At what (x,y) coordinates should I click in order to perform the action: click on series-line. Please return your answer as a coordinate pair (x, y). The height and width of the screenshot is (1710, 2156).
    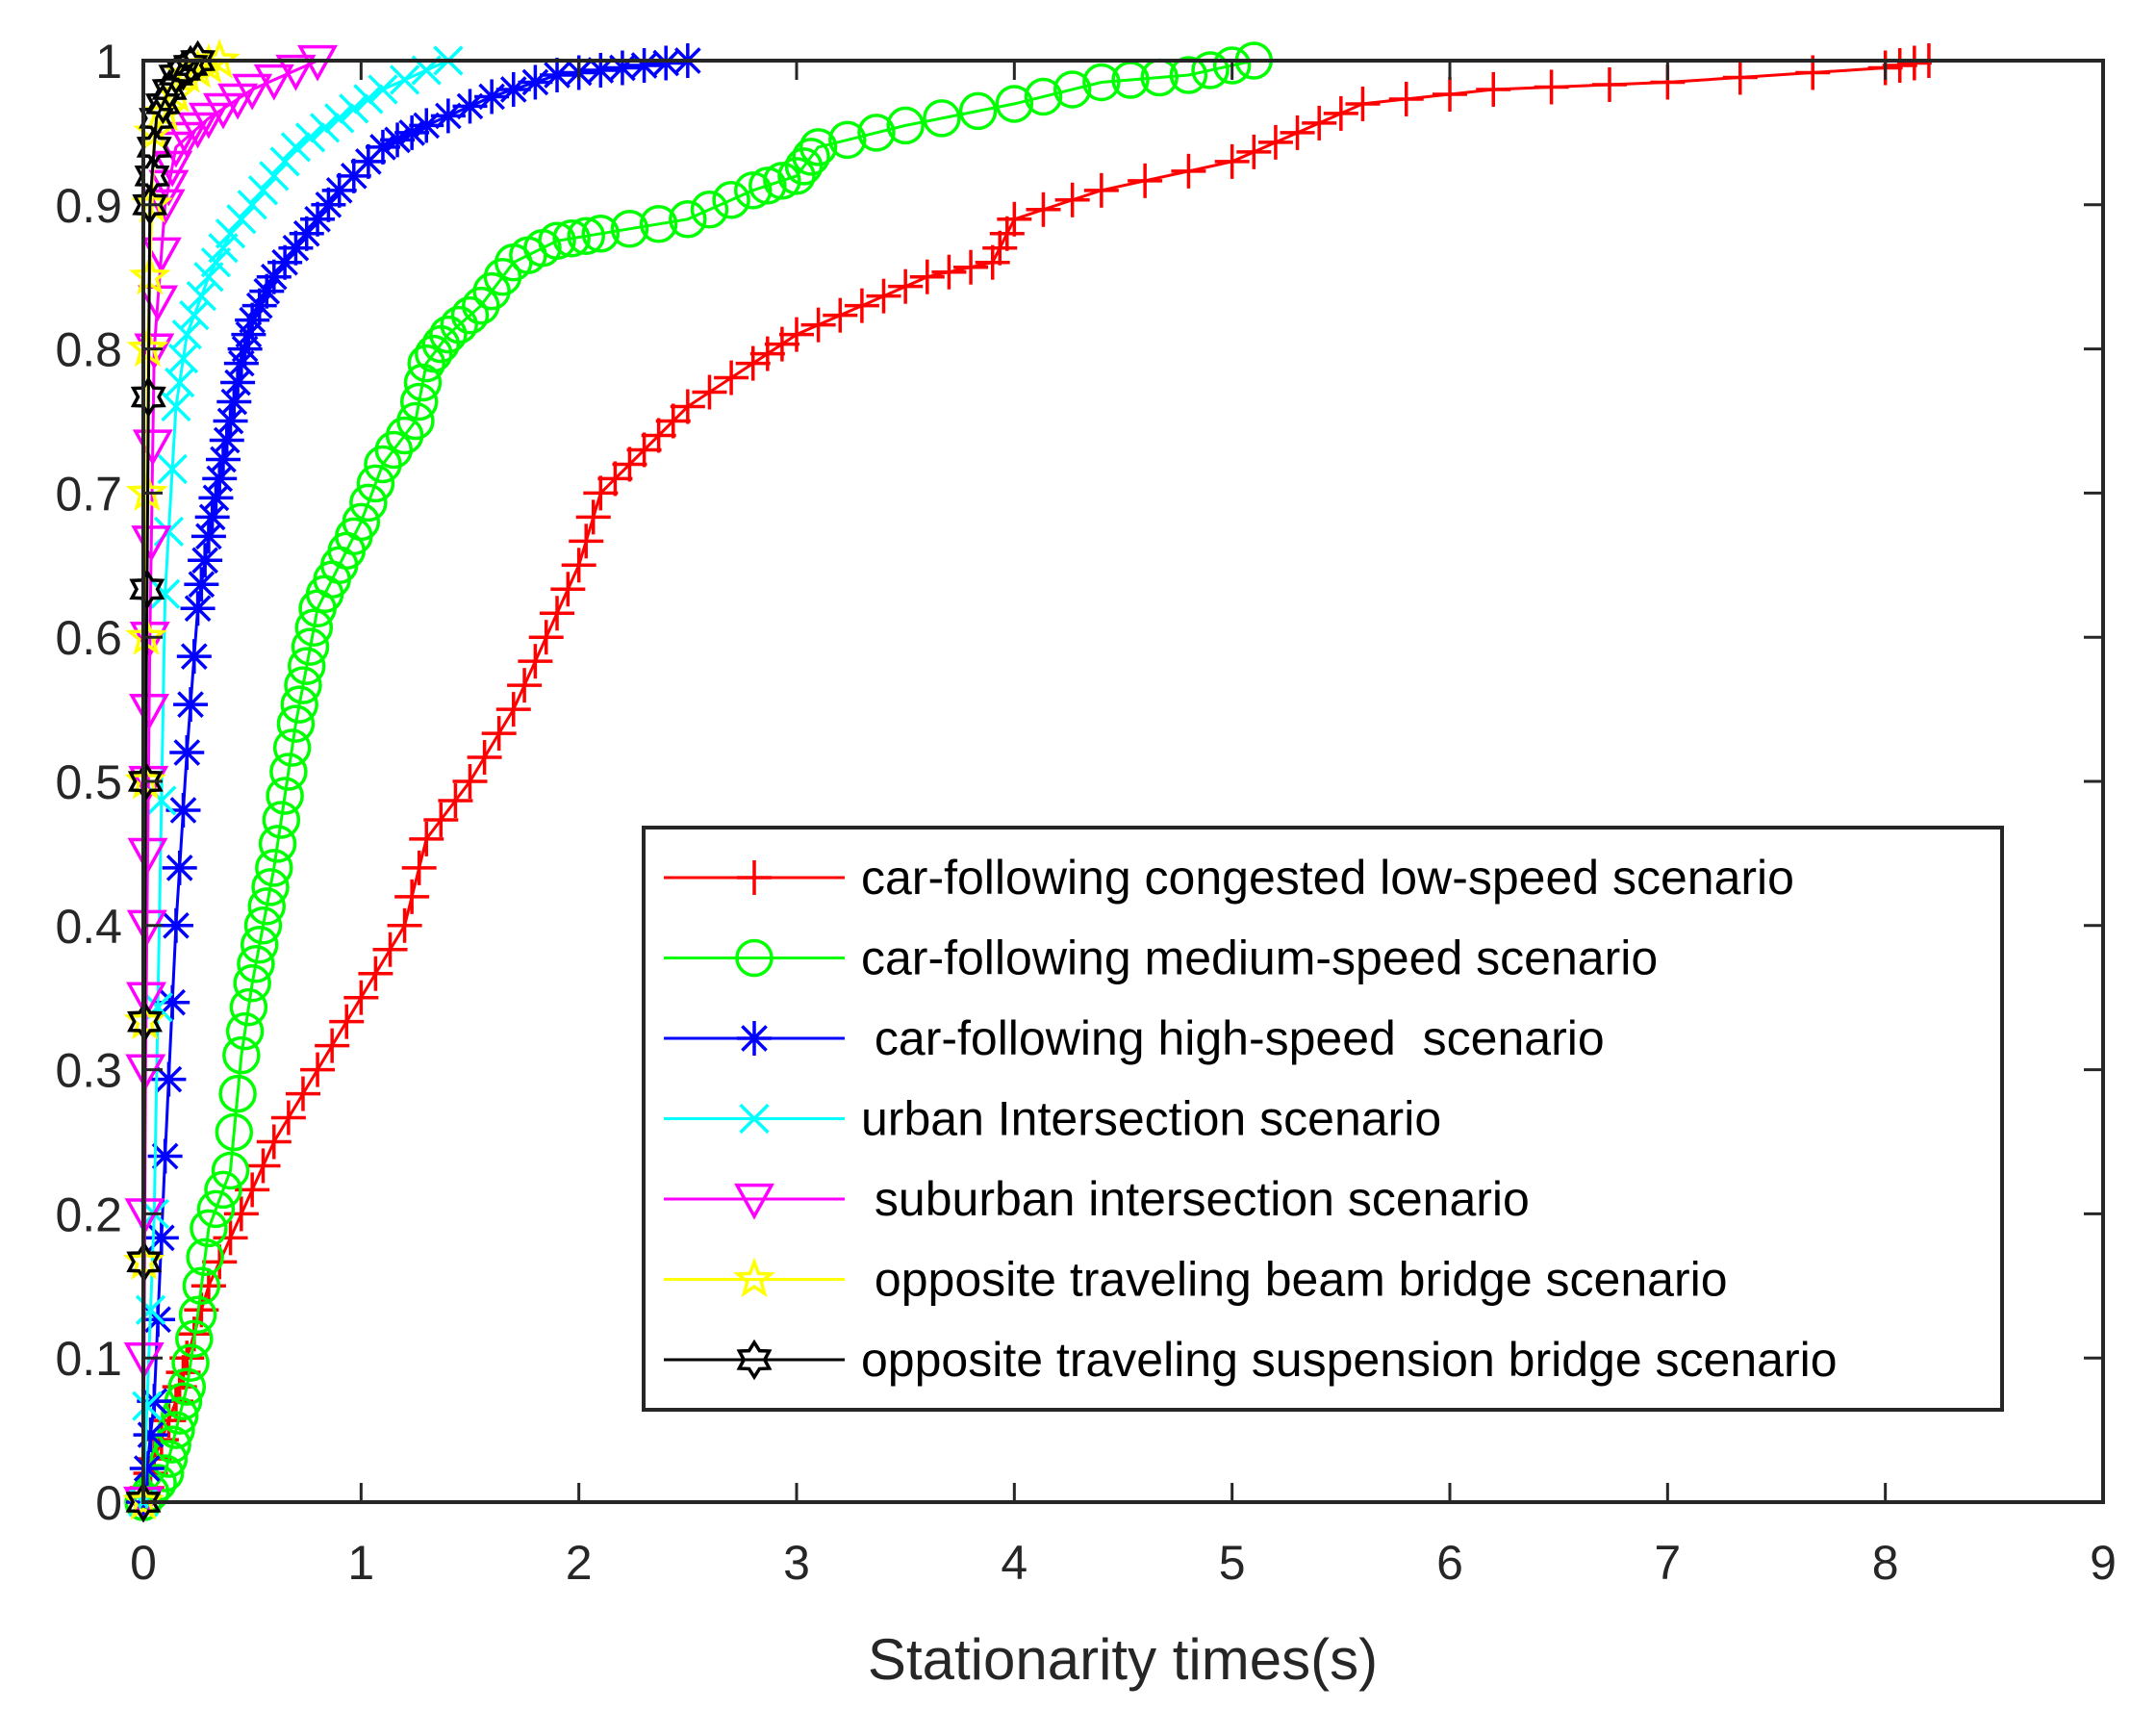
    Looking at the image, I should click on (295, 781).